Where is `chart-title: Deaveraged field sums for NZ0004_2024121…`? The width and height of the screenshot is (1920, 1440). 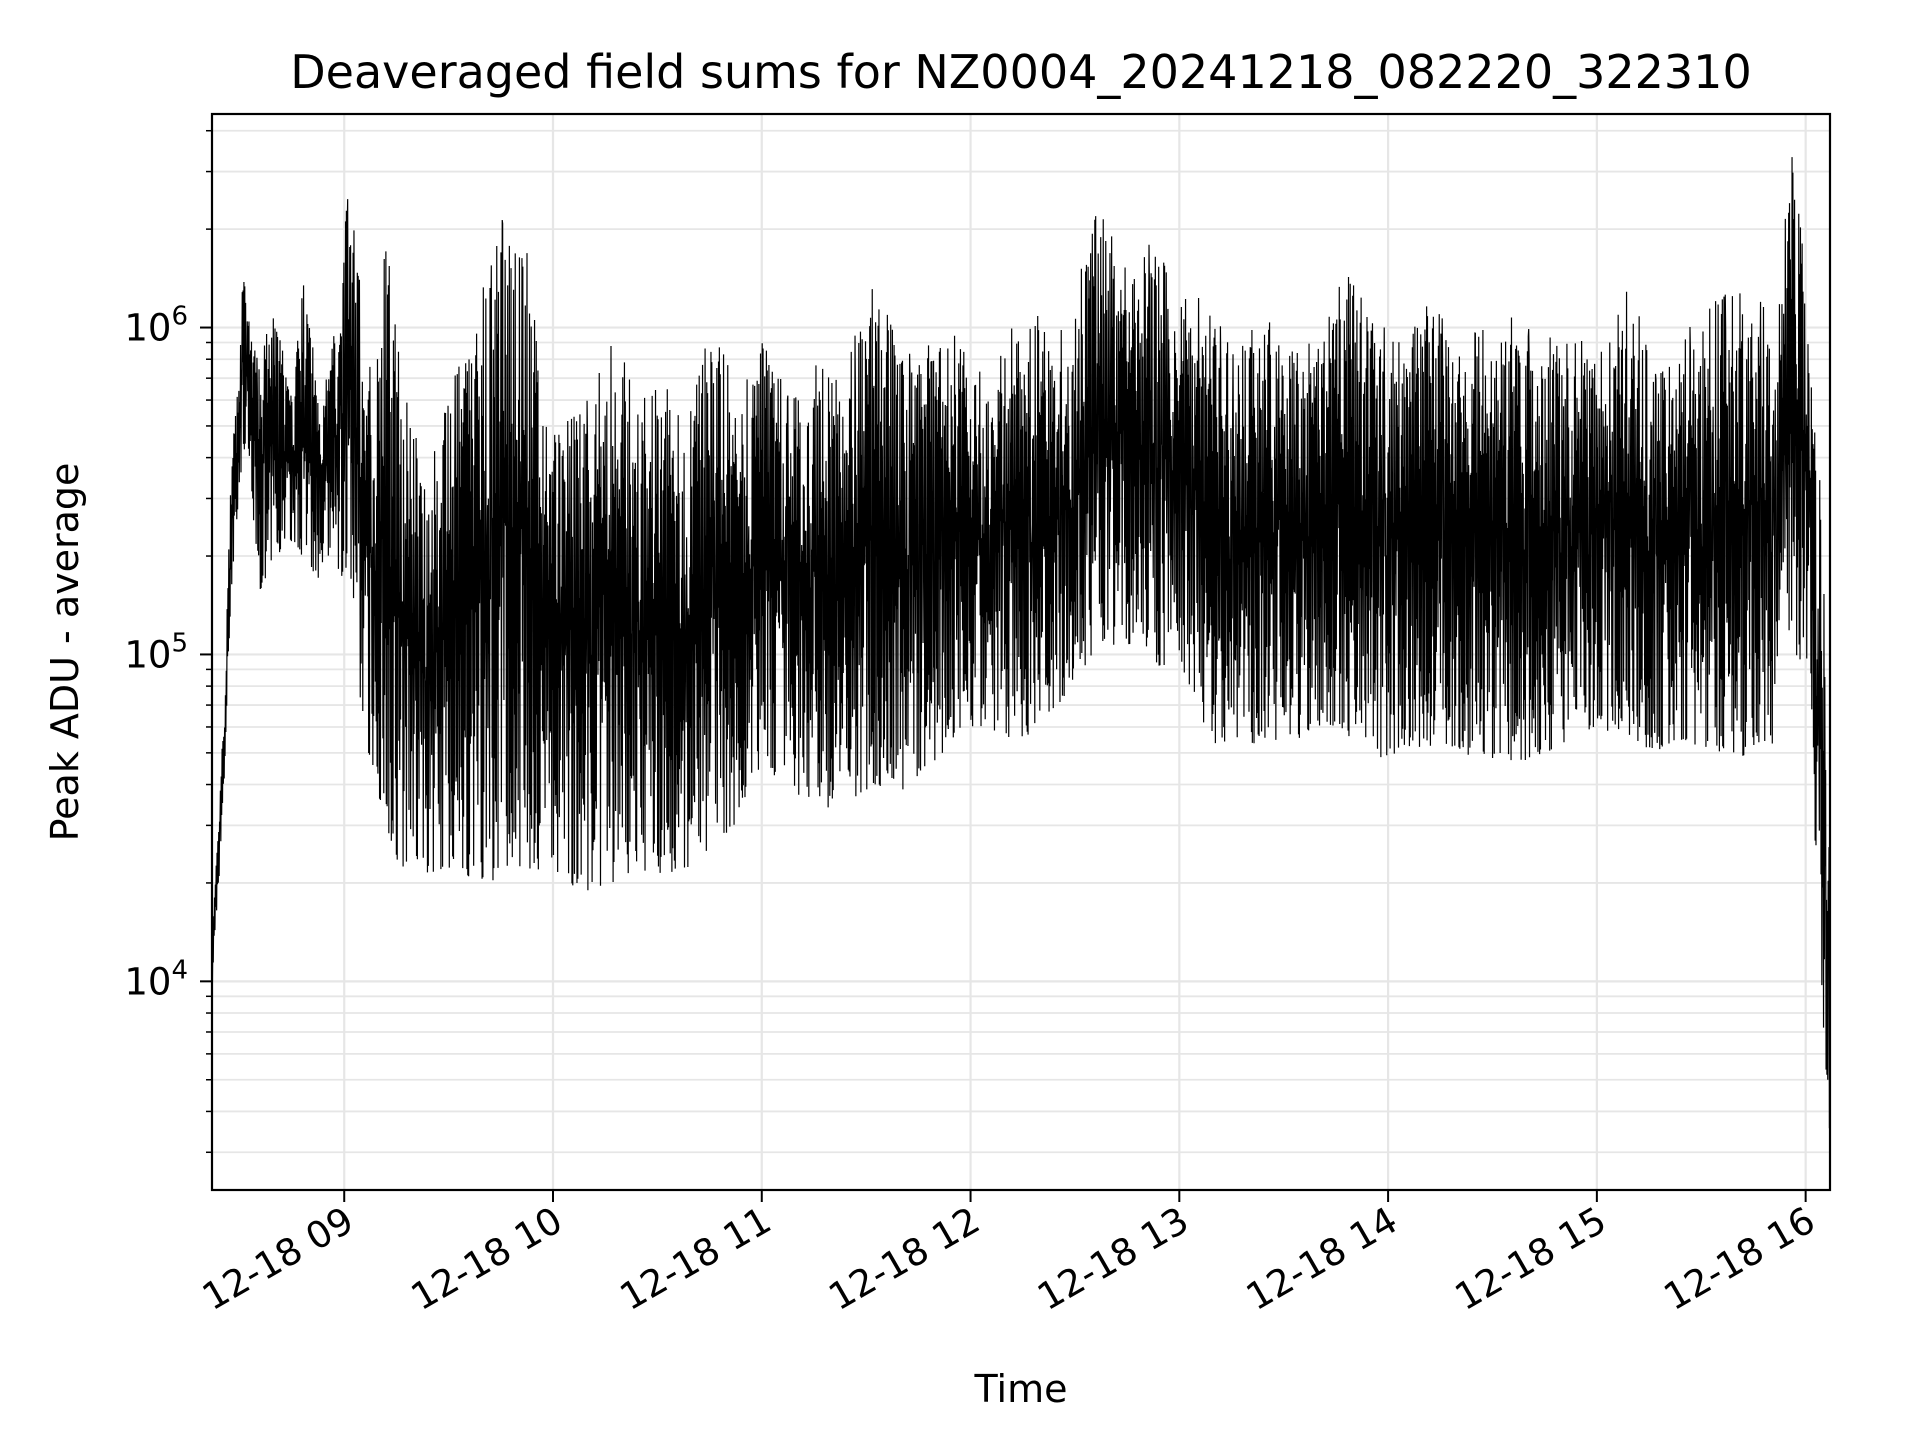 chart-title: Deaveraged field sums for NZ0004_2024121… is located at coordinates (1020, 72).